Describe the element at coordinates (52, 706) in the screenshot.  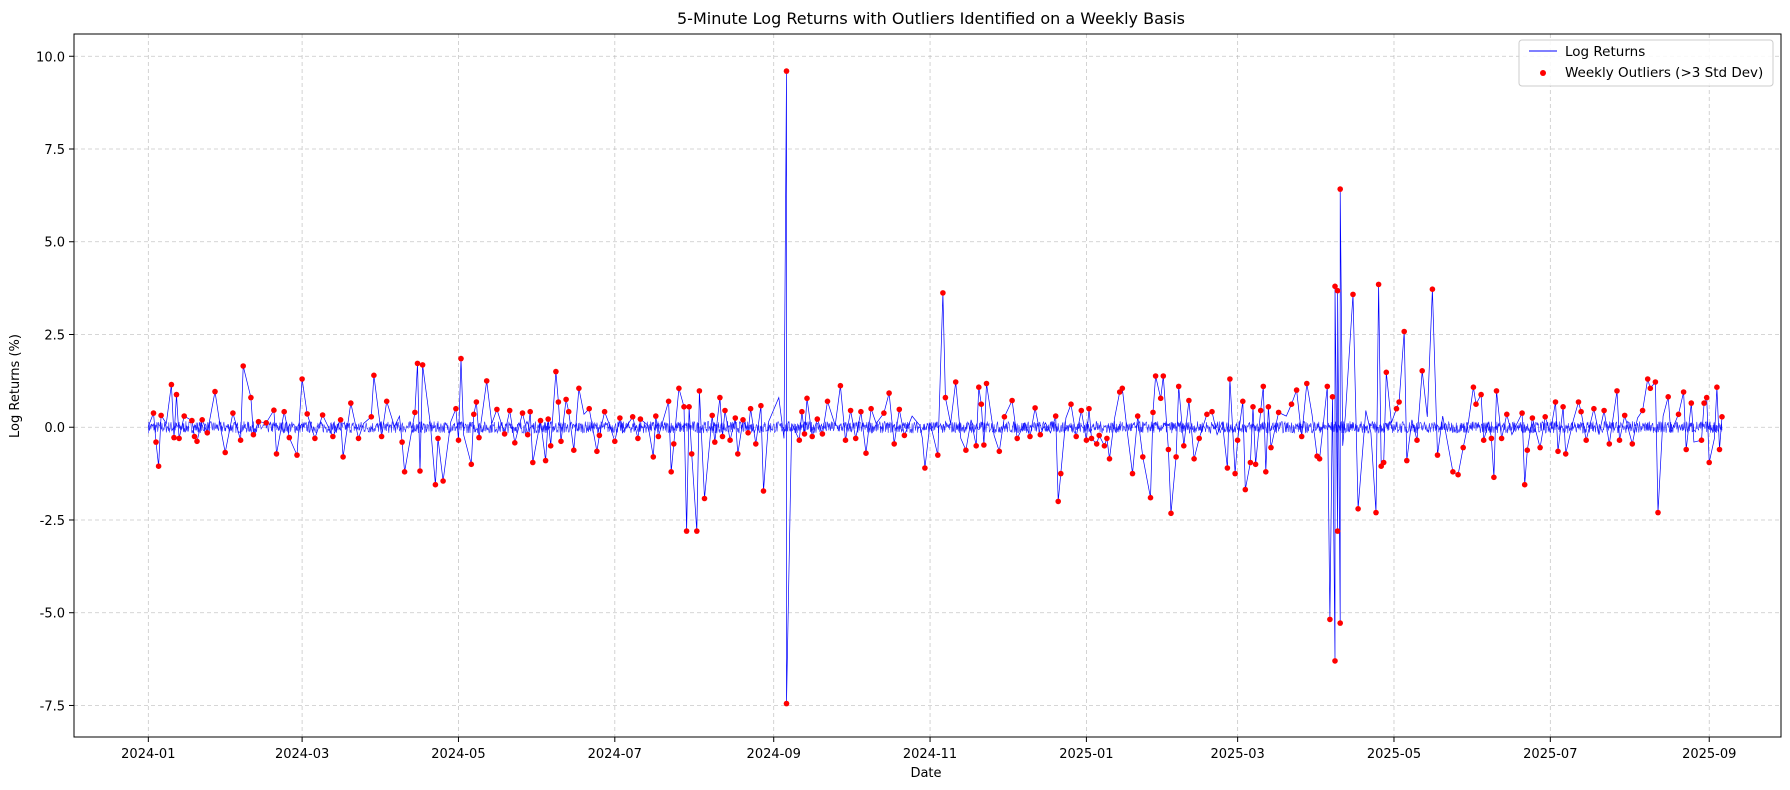
I see `y-tick-label: -7.5` at that location.